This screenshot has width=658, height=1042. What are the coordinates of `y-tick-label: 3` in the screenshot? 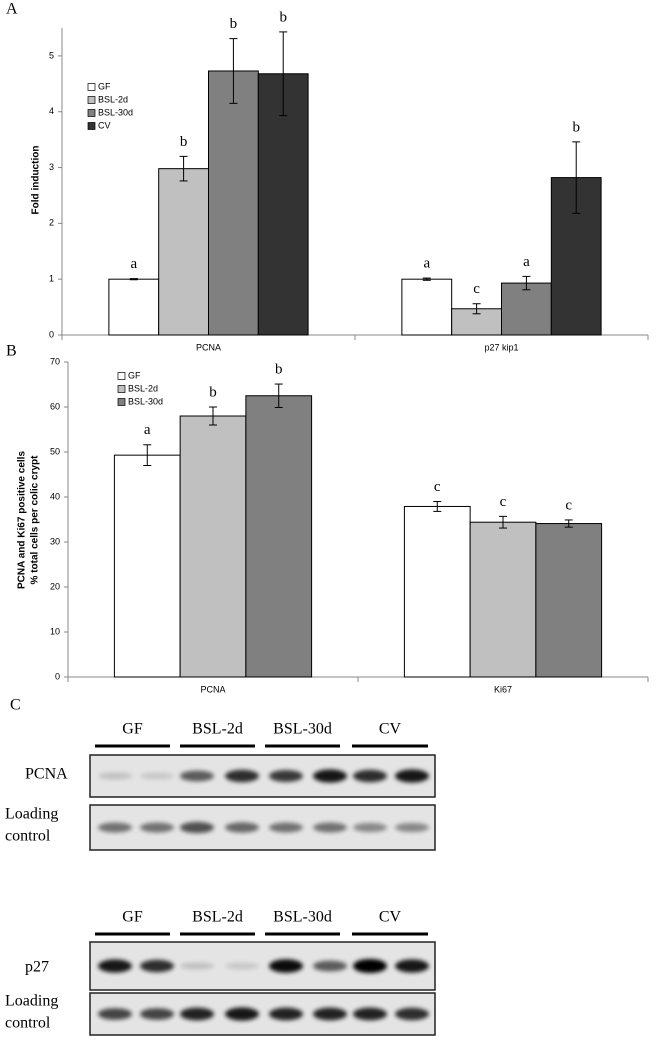 It's located at (51, 167).